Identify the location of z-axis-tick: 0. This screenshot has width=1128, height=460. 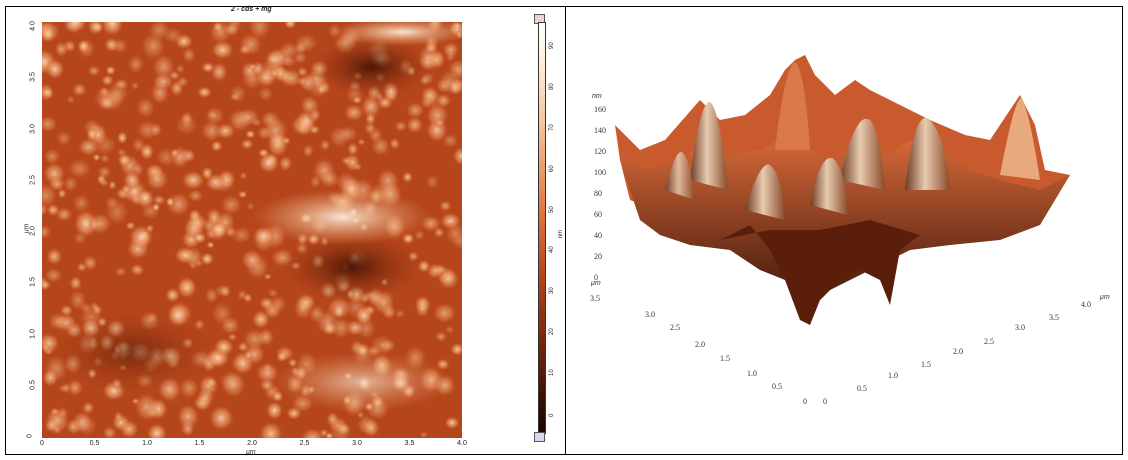
(596, 277).